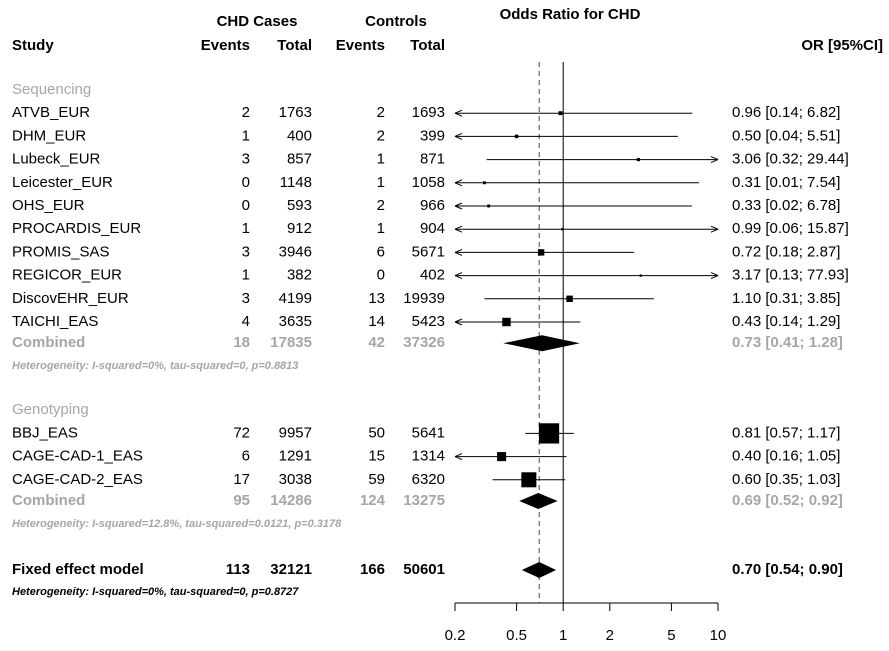  I want to click on or-label: 0.96 [0.14; 6.82], so click(786, 112).